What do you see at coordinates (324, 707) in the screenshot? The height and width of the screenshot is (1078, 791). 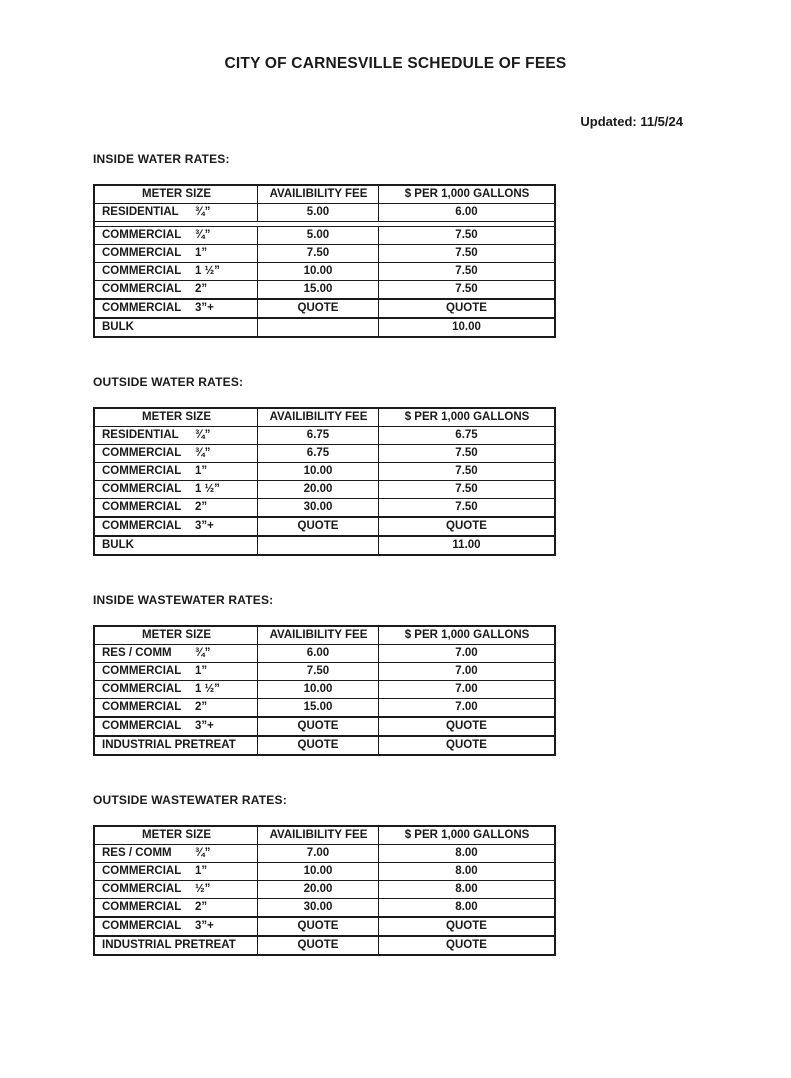 I see `table-row: COMMERCIAL 2” 15.00 7.00` at bounding box center [324, 707].